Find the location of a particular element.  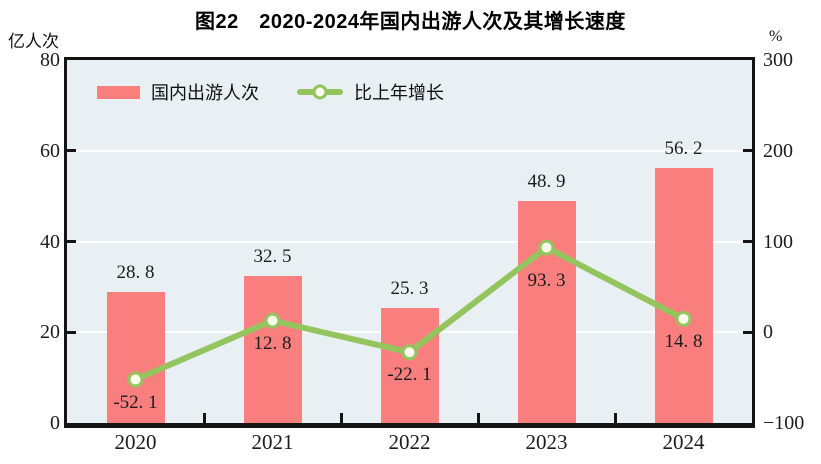

bar-value-label: 48. 9 is located at coordinates (546, 182).